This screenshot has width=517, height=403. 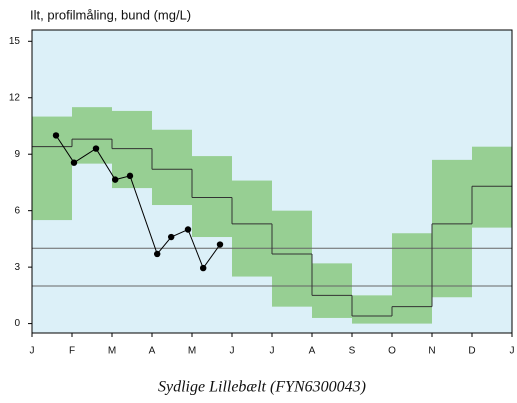 I want to click on x-tick-label: D, so click(x=471, y=351).